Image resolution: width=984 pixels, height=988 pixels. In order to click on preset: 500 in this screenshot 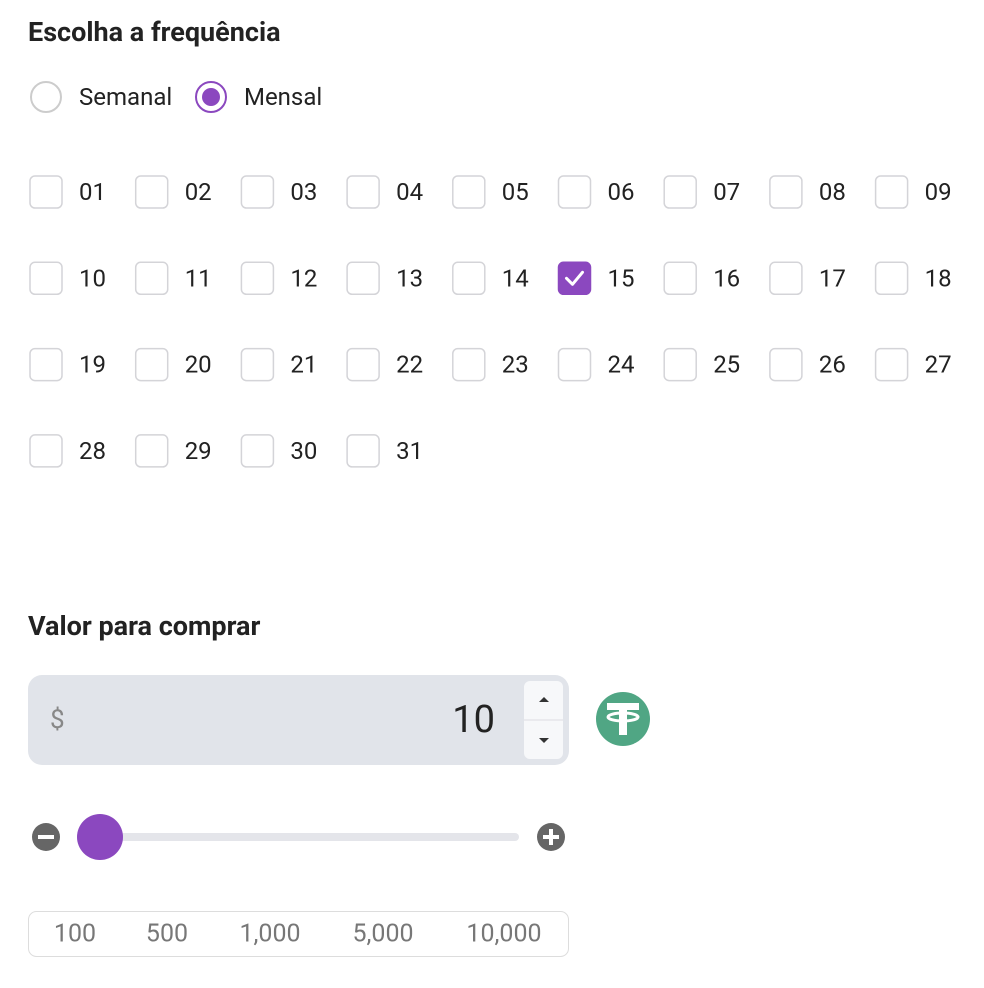, I will do `click(167, 934)`.